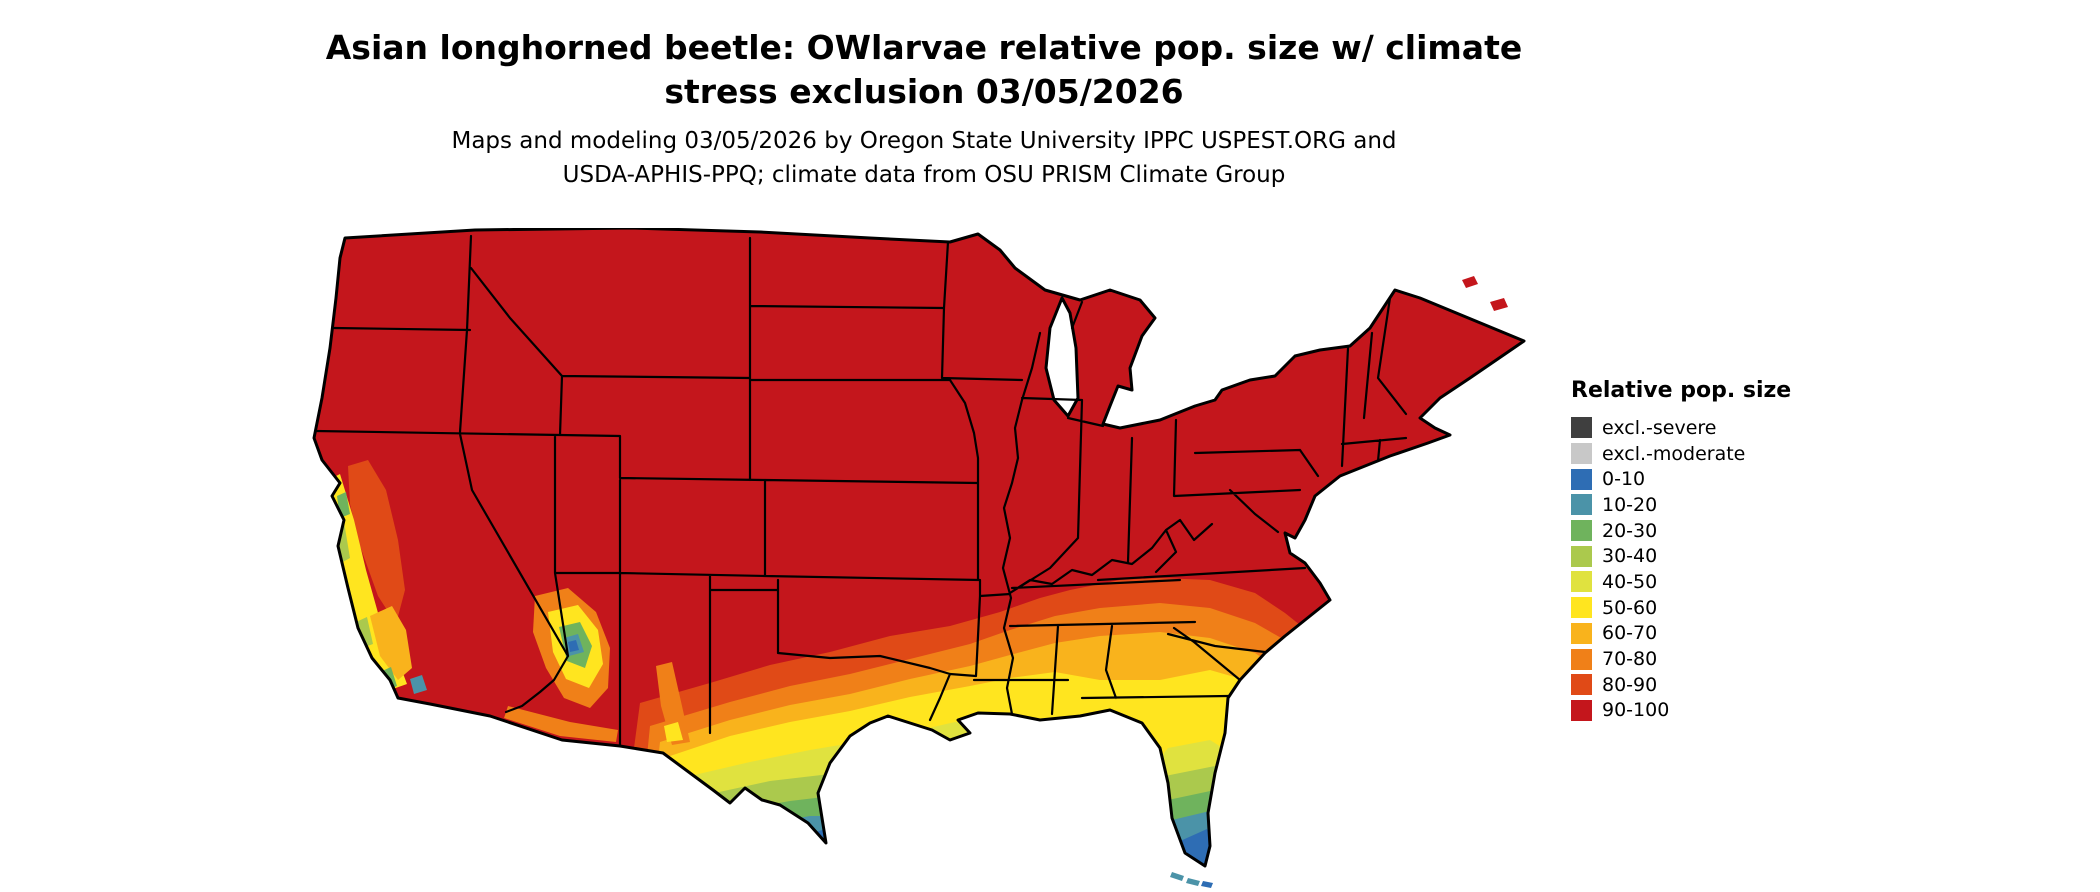 This screenshot has height=892, width=2100. What do you see at coordinates (376, 542) in the screenshot?
I see `patch-ca-central-valley` at bounding box center [376, 542].